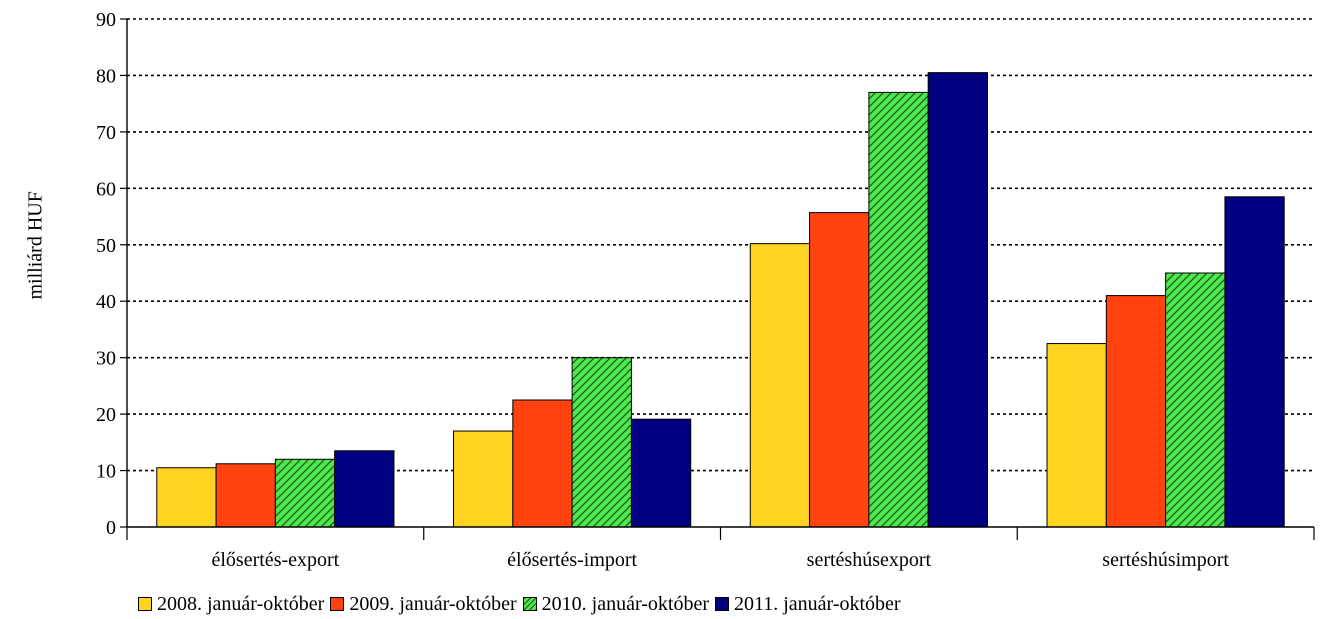 This screenshot has height=619, width=1320. What do you see at coordinates (106, 302) in the screenshot?
I see `y-tick-label: 40` at bounding box center [106, 302].